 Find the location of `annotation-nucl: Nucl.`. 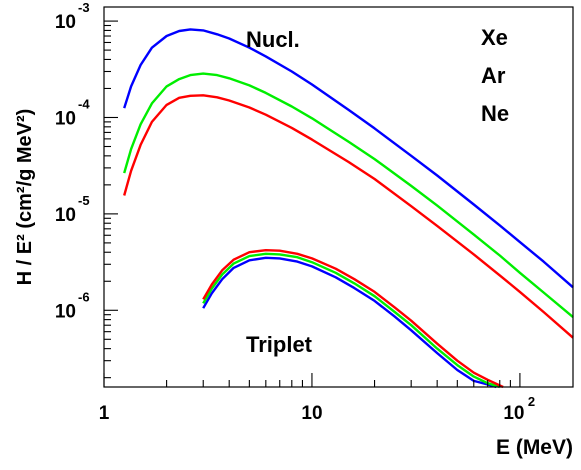

annotation-nucl: Nucl. is located at coordinates (273, 39).